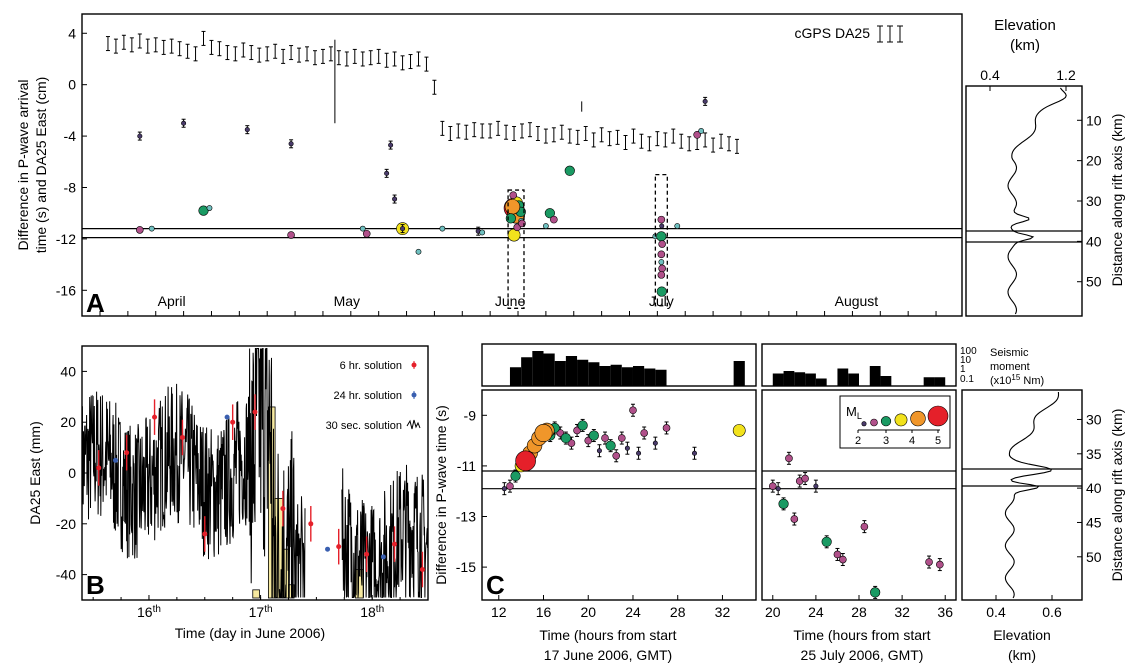 Image resolution: width=1132 pixels, height=667 pixels. What do you see at coordinates (990, 75) in the screenshot?
I see `elev-xtick-label: 0.4` at bounding box center [990, 75].